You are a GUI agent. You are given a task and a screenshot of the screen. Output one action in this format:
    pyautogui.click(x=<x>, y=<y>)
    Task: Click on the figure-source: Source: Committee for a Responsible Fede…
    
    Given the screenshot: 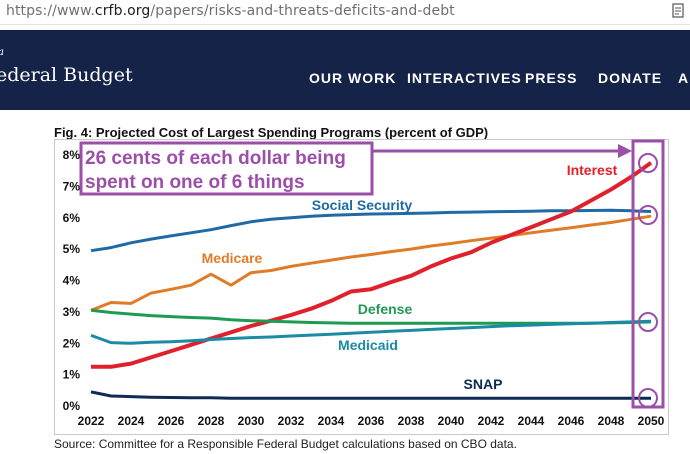 What is the action you would take?
    pyautogui.click(x=285, y=444)
    